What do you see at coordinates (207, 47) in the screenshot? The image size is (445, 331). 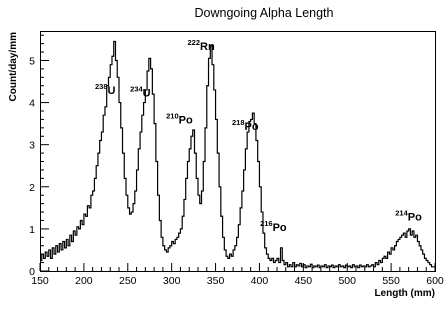 I see `peak-label-element: Rn` at bounding box center [207, 47].